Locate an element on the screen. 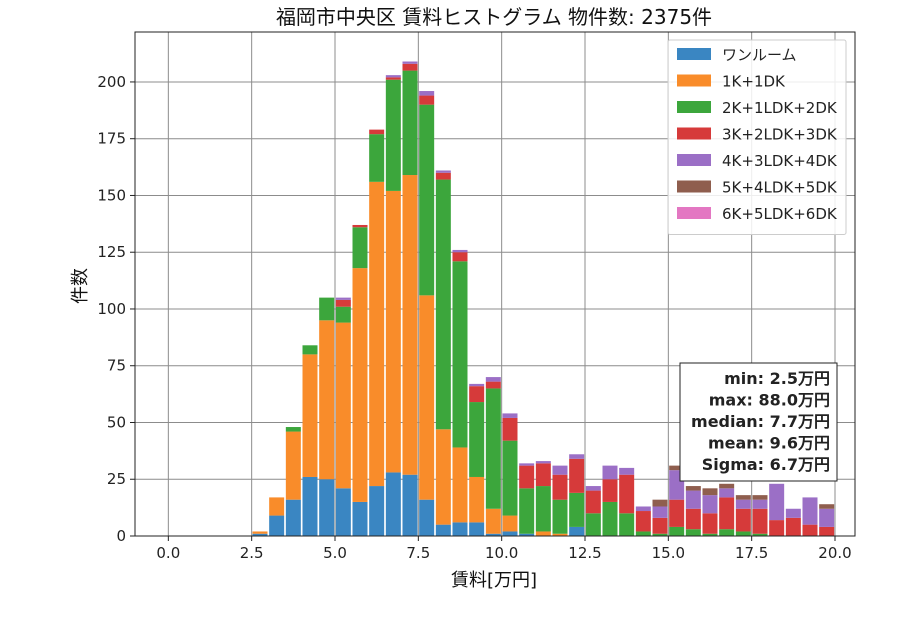 This screenshot has width=900, height=630. x-tick-label: 15.0 is located at coordinates (668, 553).